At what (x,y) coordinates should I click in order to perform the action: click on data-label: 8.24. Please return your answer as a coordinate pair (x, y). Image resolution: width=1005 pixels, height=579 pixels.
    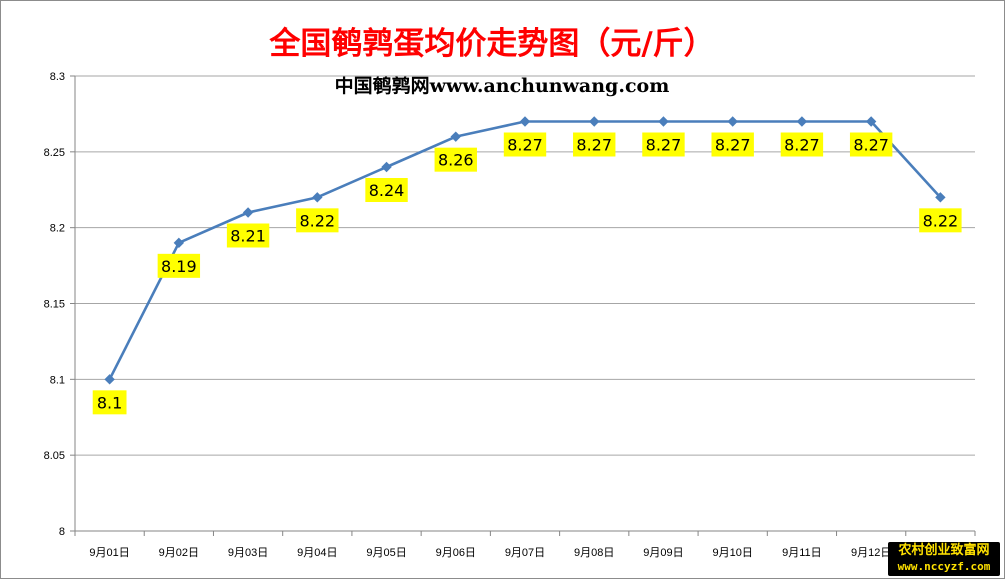
    Looking at the image, I should click on (387, 190).